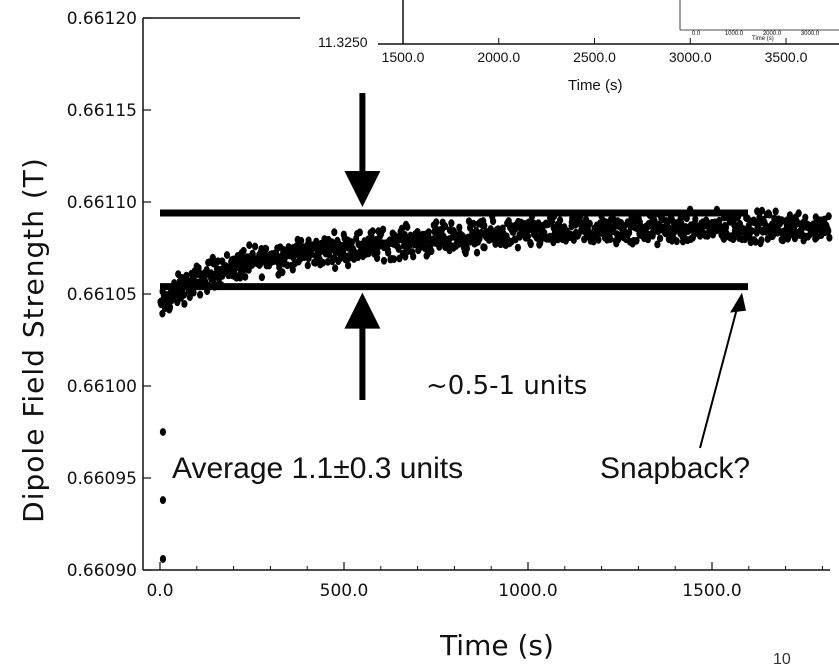  I want to click on up-arrow-head, so click(362, 310).